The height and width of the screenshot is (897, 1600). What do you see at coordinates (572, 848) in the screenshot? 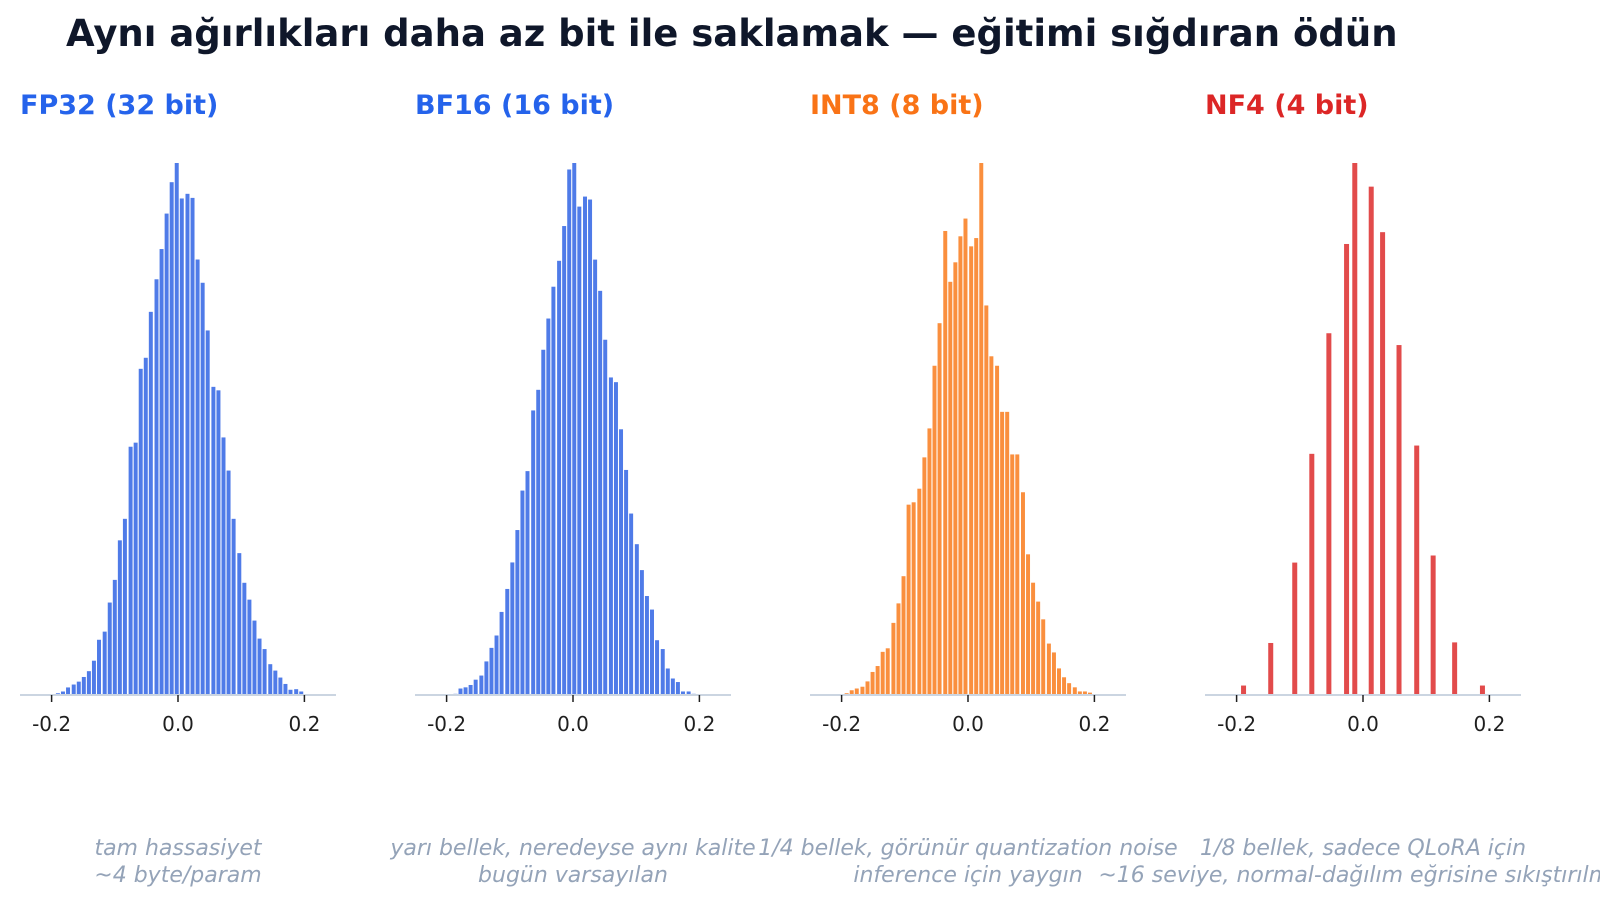
I see `panel-caption: yarı bellek, neredeyse aynı kalite` at bounding box center [572, 848].